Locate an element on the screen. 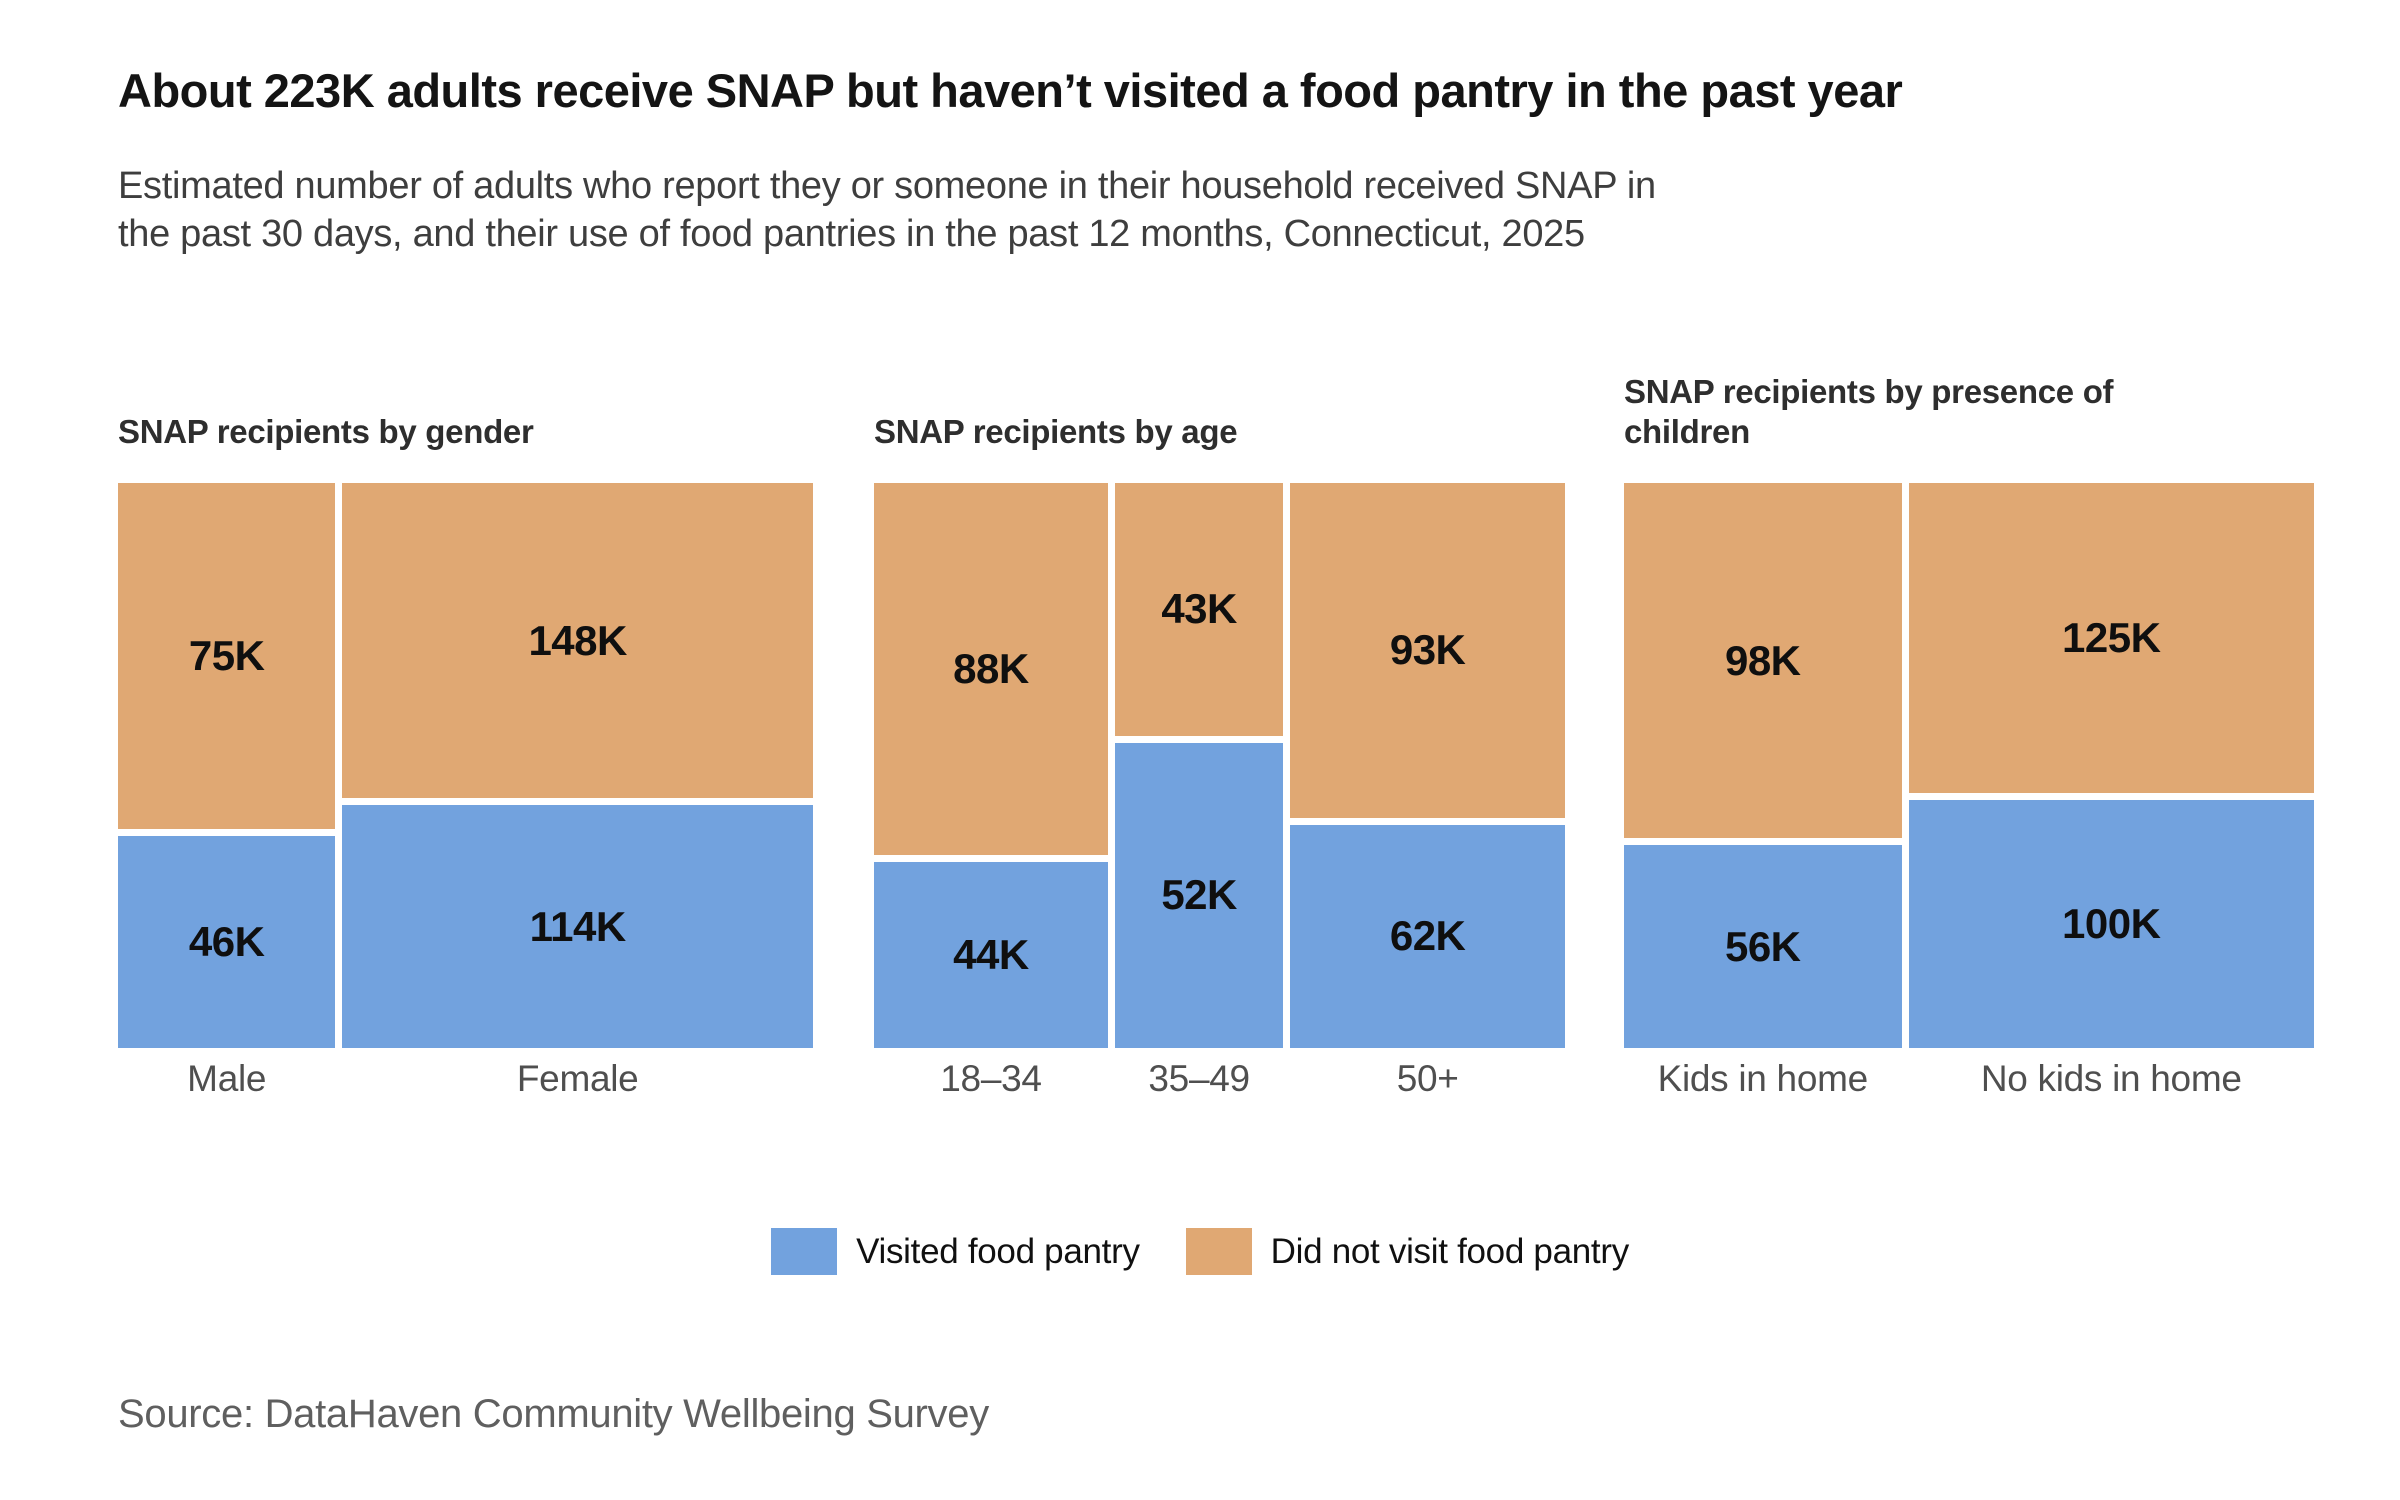 The width and height of the screenshot is (2400, 1500). category-labels-age: 18–34 35–49 50+ is located at coordinates (1219, 1079).